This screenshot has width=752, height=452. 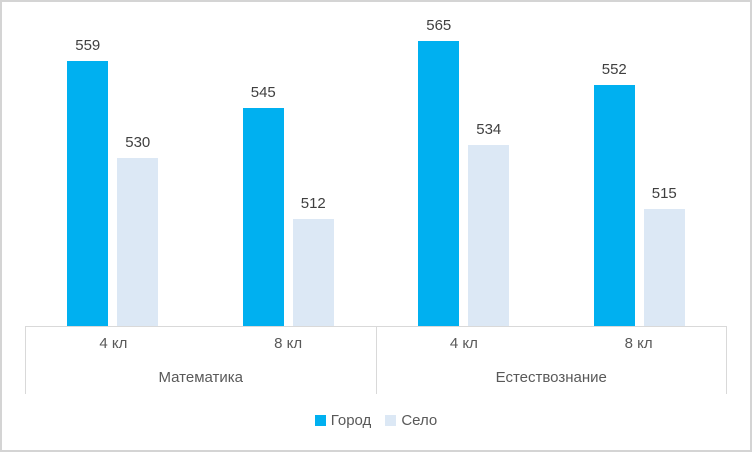 What do you see at coordinates (463, 344) in the screenshot?
I see `category-label-estestvoznanie-4kl: 4 кл` at bounding box center [463, 344].